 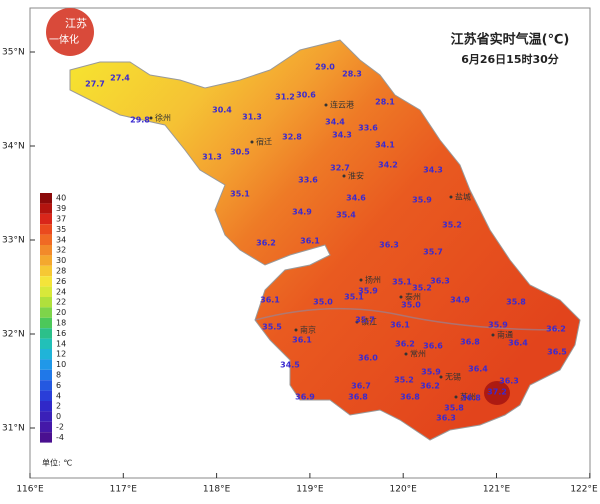 I want to click on legend-label: 0, so click(x=58, y=416).